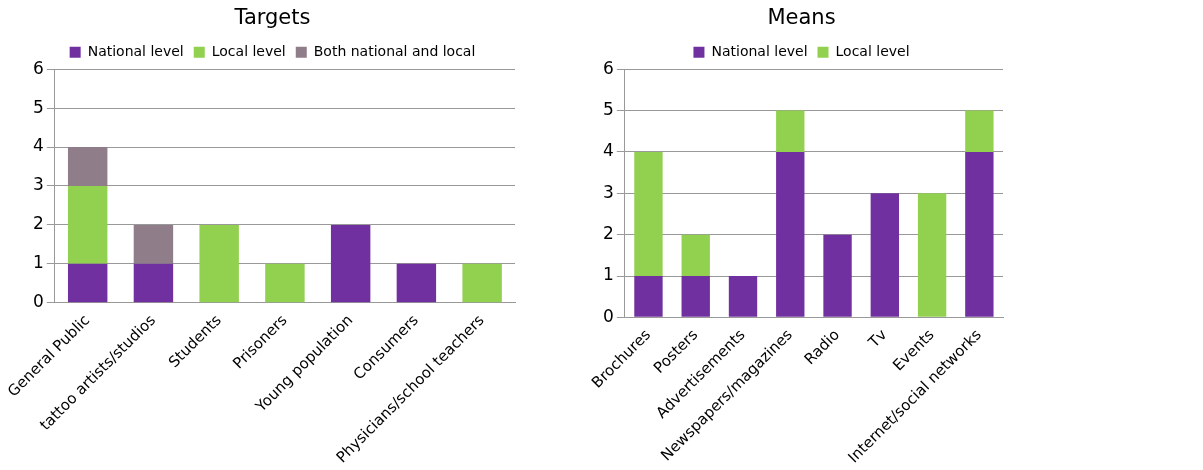 This screenshot has width=1203, height=470. I want to click on x-tick-label: Tv, so click(877, 338).